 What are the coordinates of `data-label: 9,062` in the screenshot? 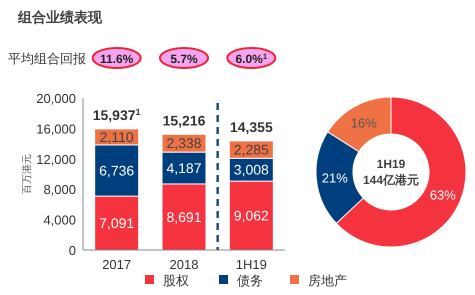 It's located at (252, 216).